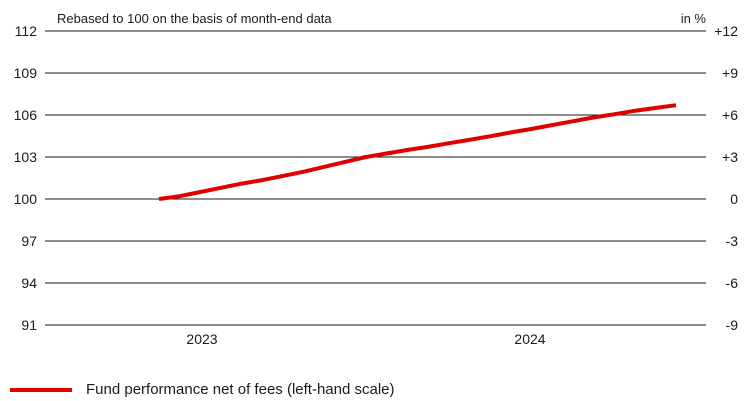 The image size is (748, 401). What do you see at coordinates (732, 283) in the screenshot?
I see `right-tick-label: -6` at bounding box center [732, 283].